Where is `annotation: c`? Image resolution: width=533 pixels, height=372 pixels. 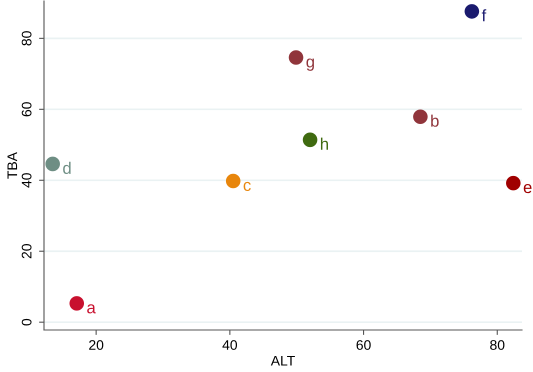 annotation: c is located at coordinates (247, 187).